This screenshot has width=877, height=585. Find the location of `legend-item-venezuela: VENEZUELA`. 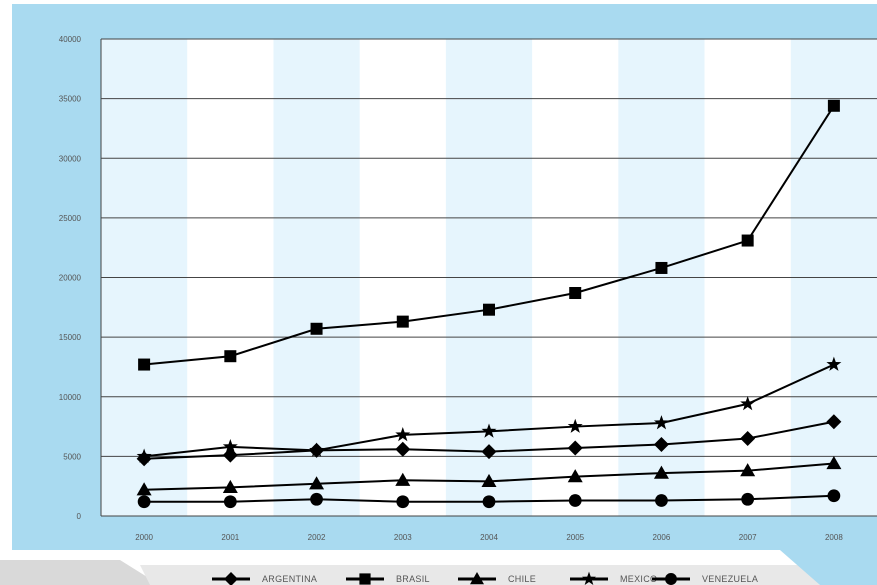

legend-item-venezuela: VENEZUELA is located at coordinates (705, 579).